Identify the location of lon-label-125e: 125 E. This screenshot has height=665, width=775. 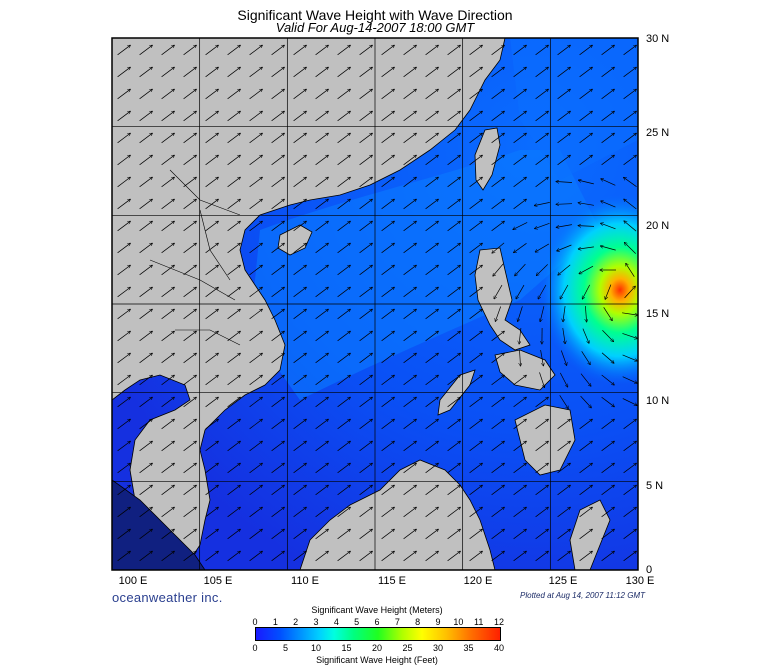
(563, 581).